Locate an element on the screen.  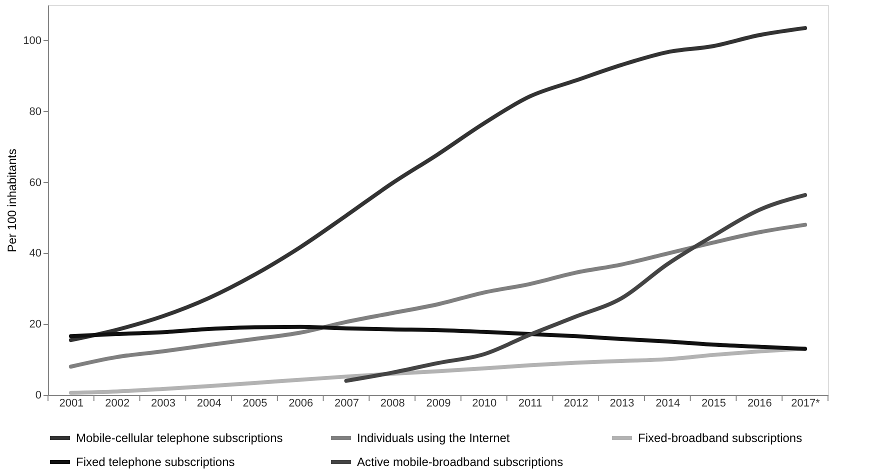
legend-label: Active mobile-broadband subscriptions is located at coordinates (460, 462).